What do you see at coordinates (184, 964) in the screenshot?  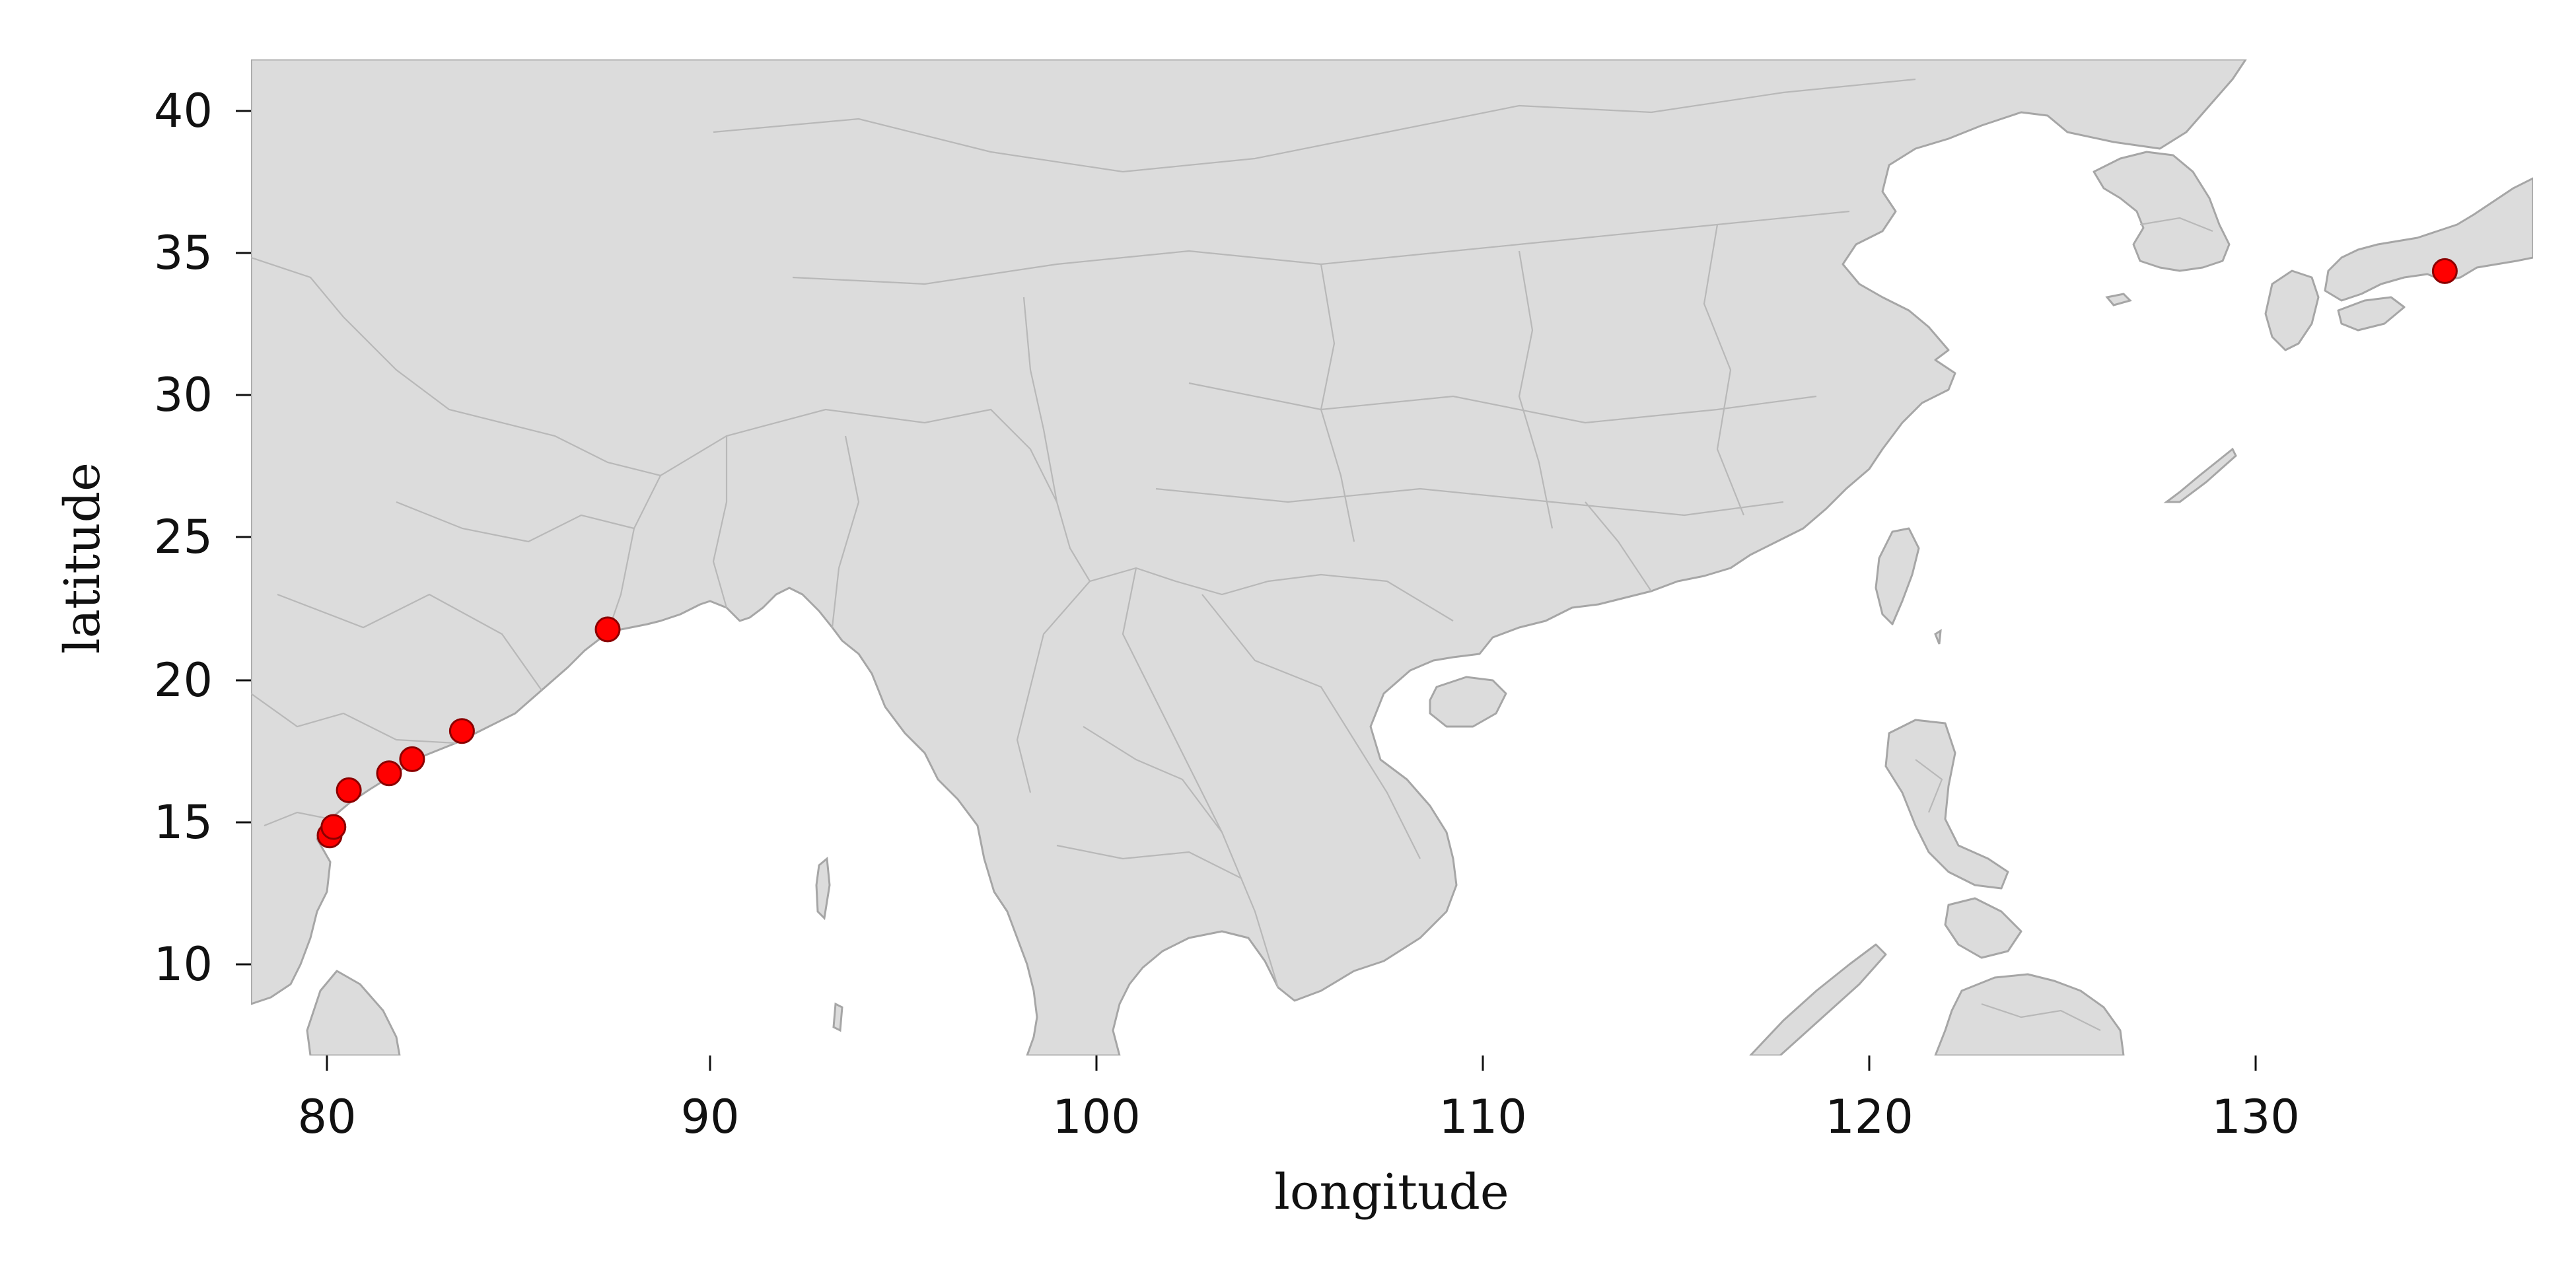 I see `y-tick-label: 10` at bounding box center [184, 964].